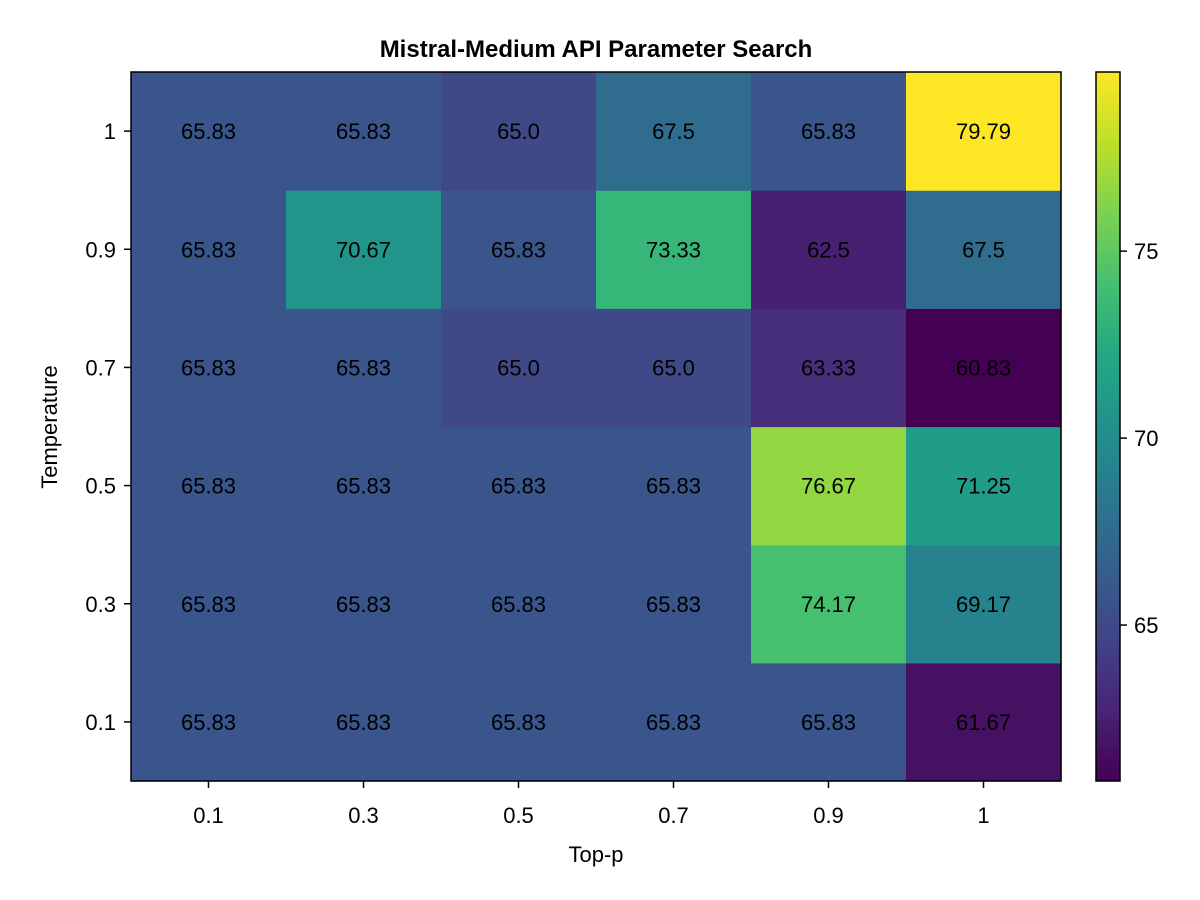 The width and height of the screenshot is (1200, 900). I want to click on colorbar-tick-label: 70, so click(1146, 438).